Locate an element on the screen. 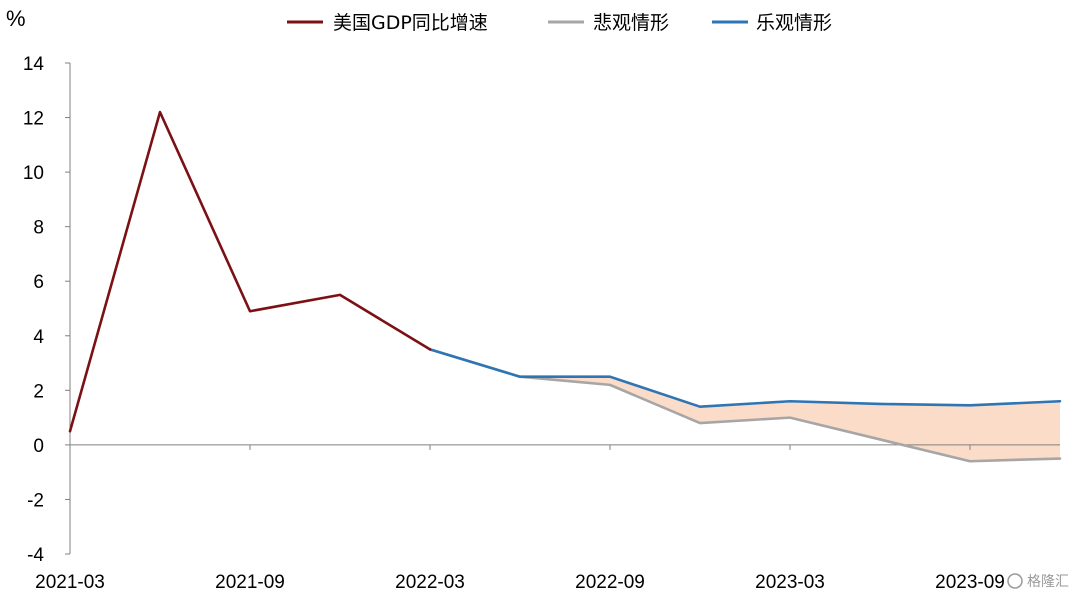  legend-label: 美国GDP同比增速 is located at coordinates (410, 23).